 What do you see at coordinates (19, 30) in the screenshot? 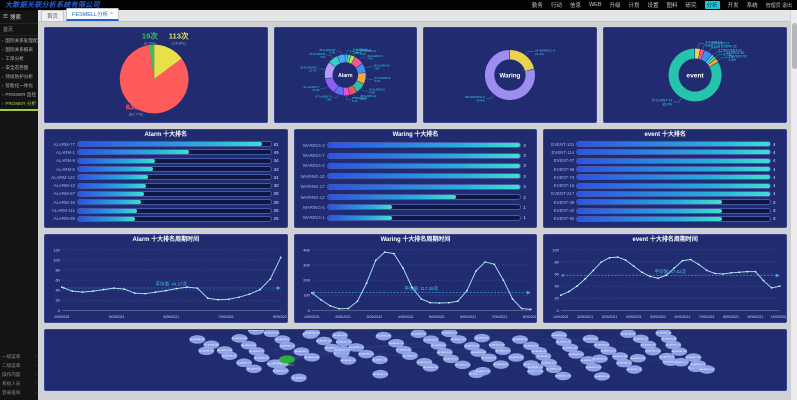
I see `sidebar-home: 首页` at bounding box center [19, 30].